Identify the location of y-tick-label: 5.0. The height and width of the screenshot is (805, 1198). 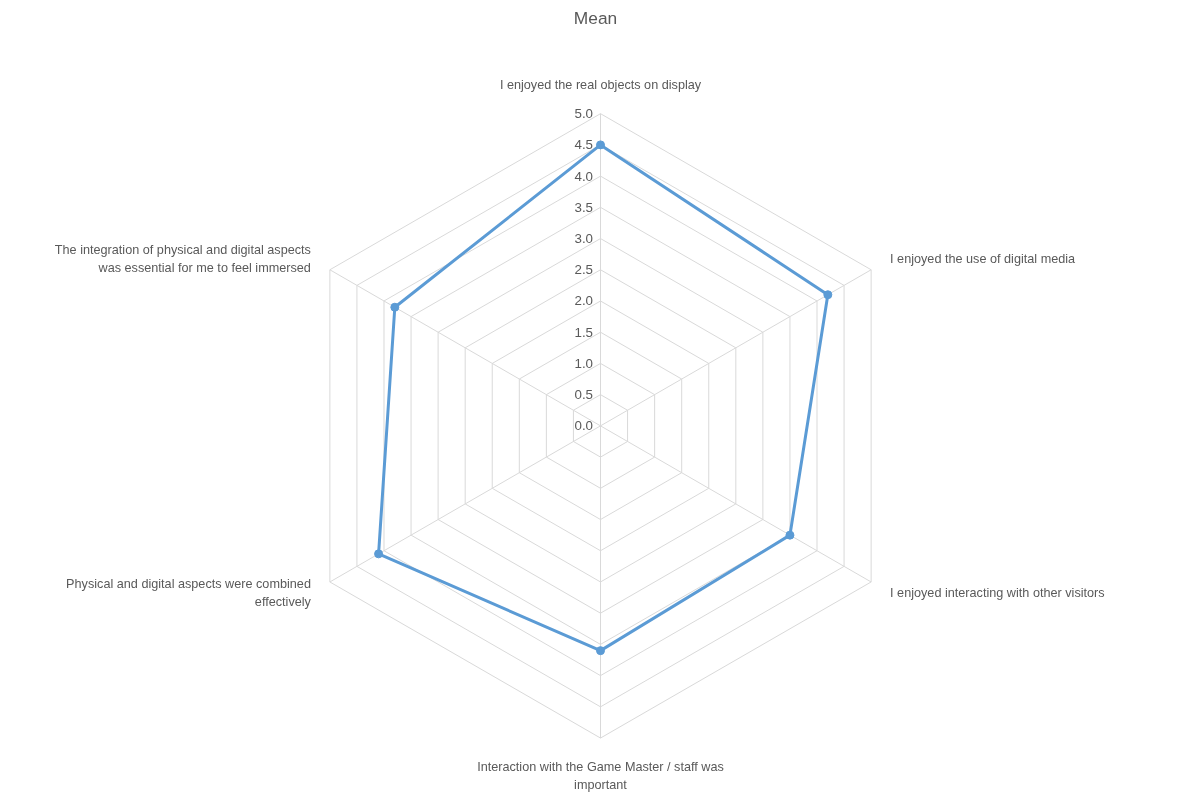
(583, 114).